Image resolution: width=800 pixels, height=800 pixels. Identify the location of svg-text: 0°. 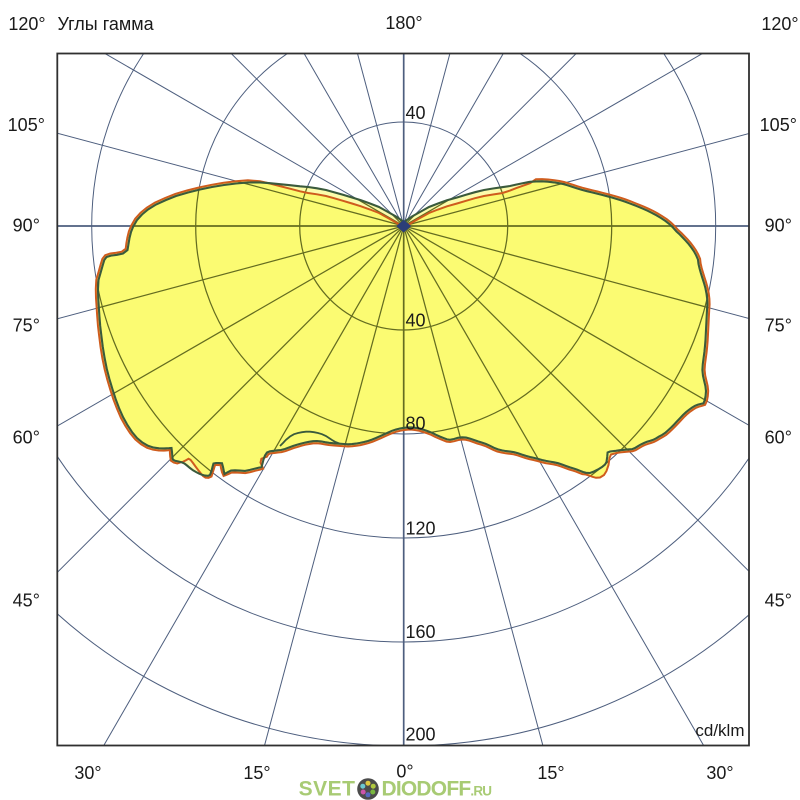
(404, 772).